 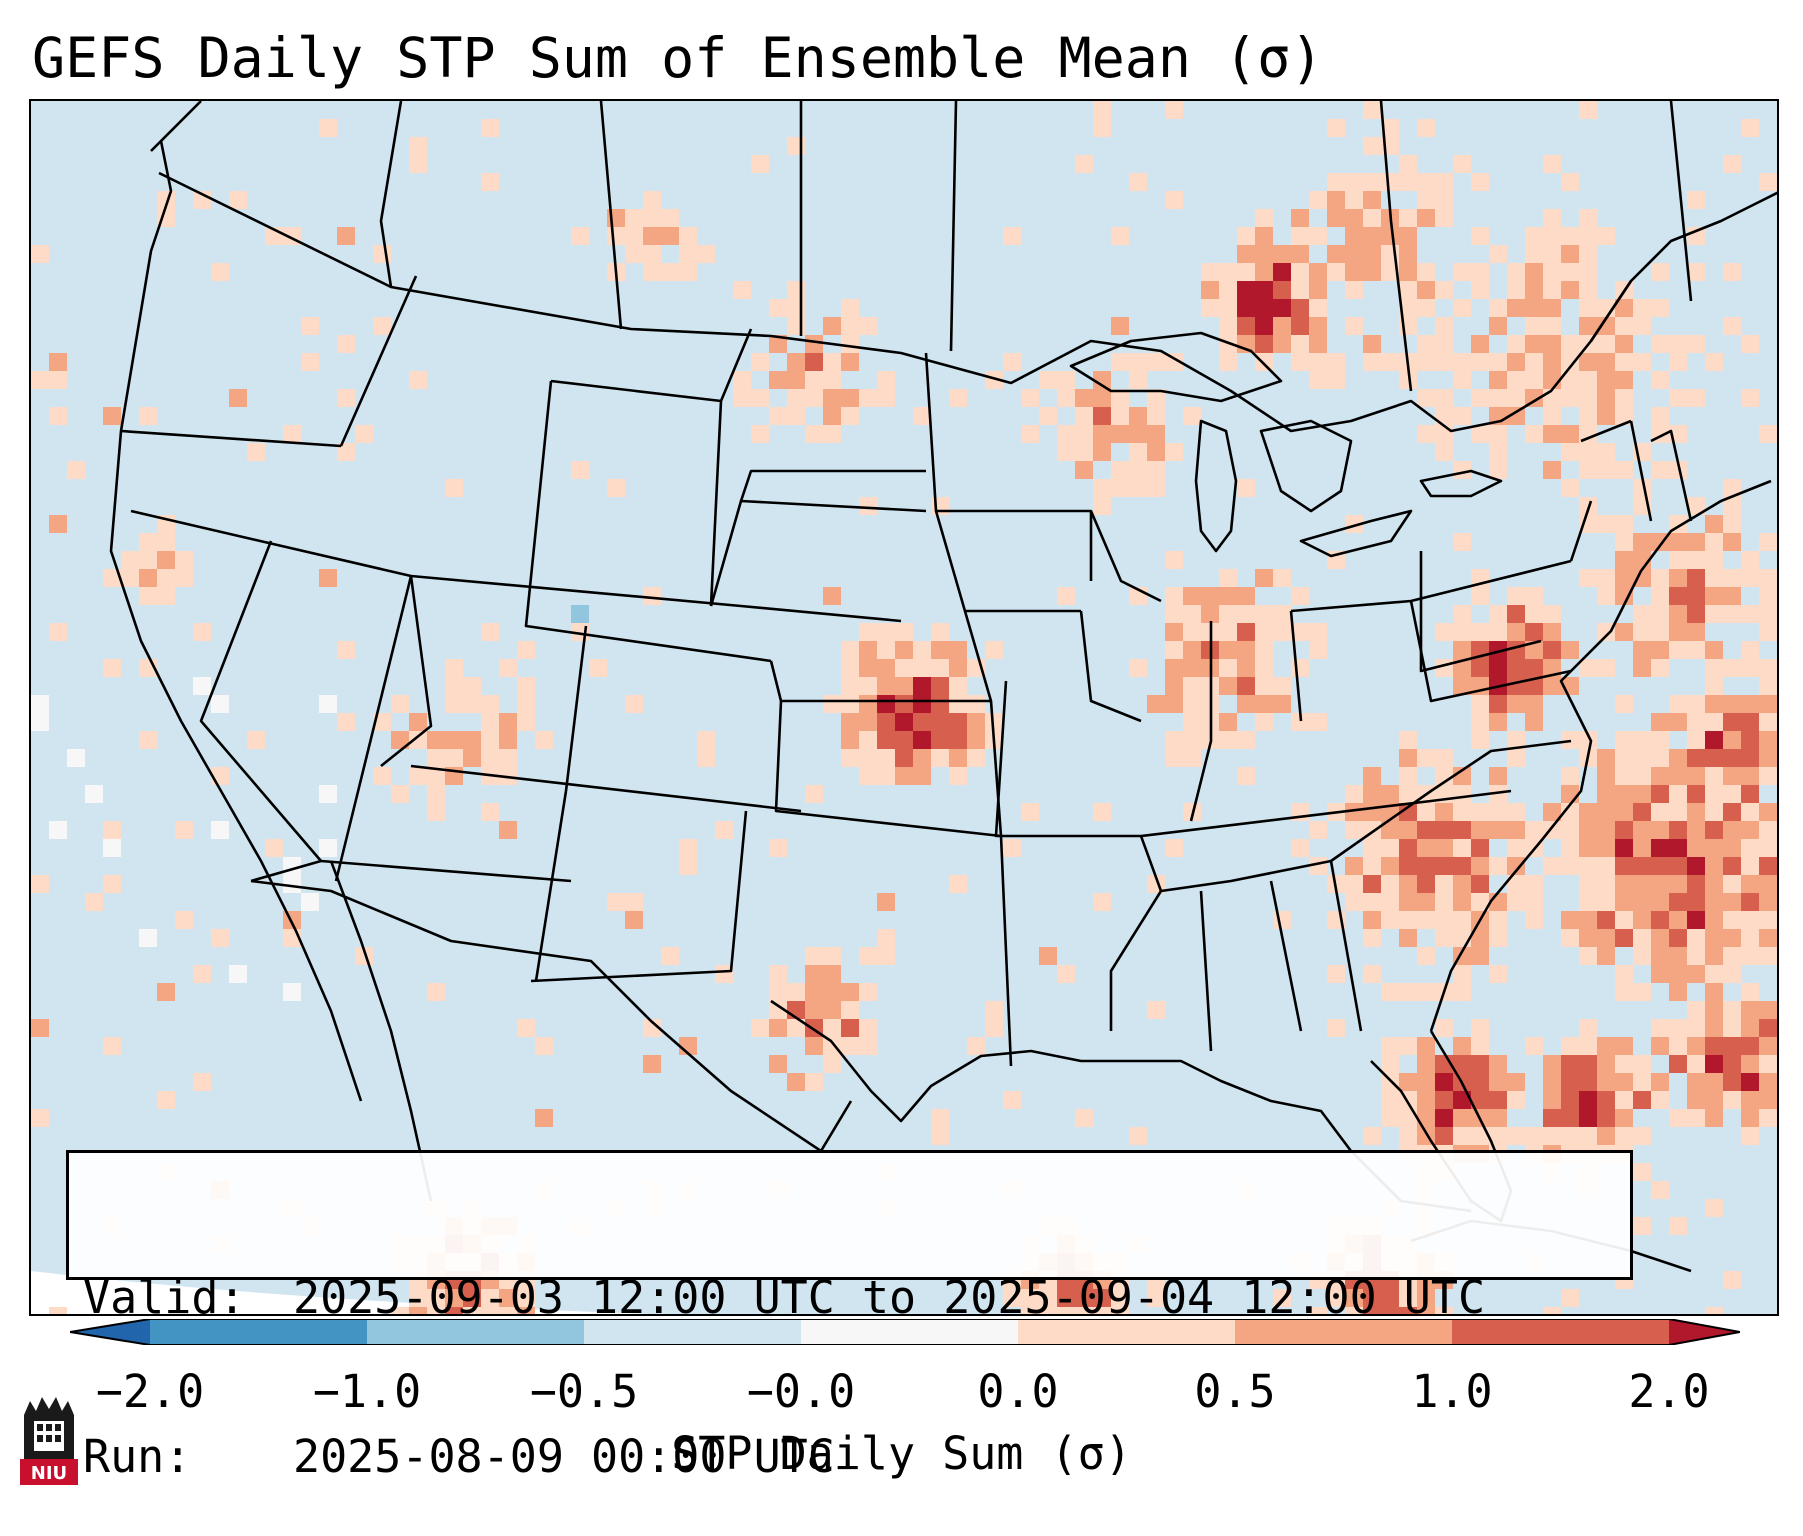 What do you see at coordinates (678, 58) in the screenshot?
I see `chart-title: GEFS Daily STP Sum of Ensemble Mean (σ)` at bounding box center [678, 58].